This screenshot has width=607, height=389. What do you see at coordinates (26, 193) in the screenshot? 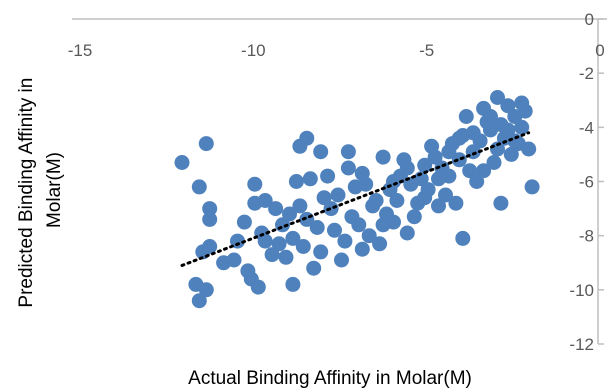
I see `y-axis-title-line1: Predicted Binding Affinity in` at bounding box center [26, 193].